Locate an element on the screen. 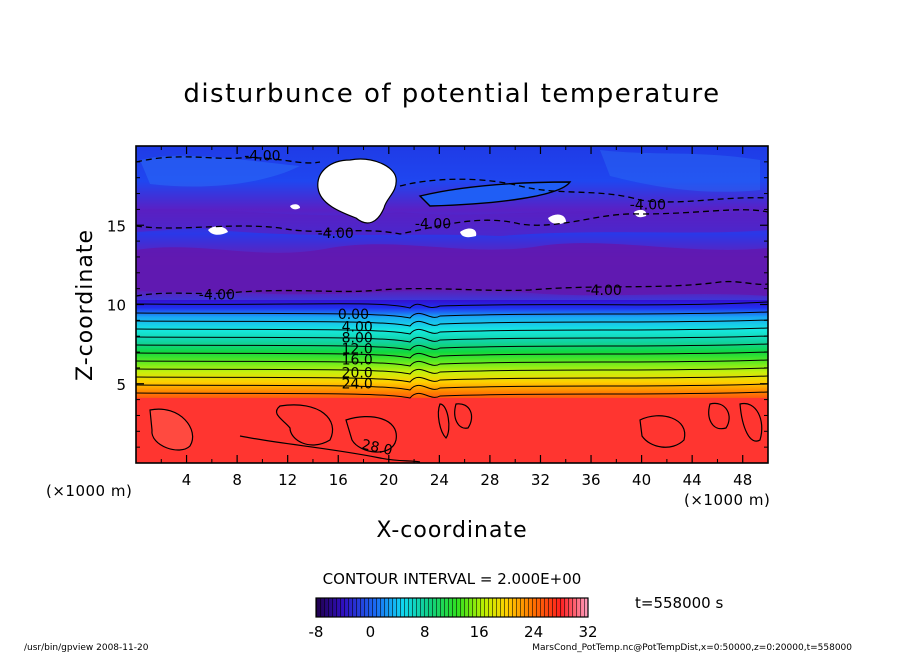 This screenshot has height=654, width=904. z-axis-unit: (×1000 m) is located at coordinates (727, 500).